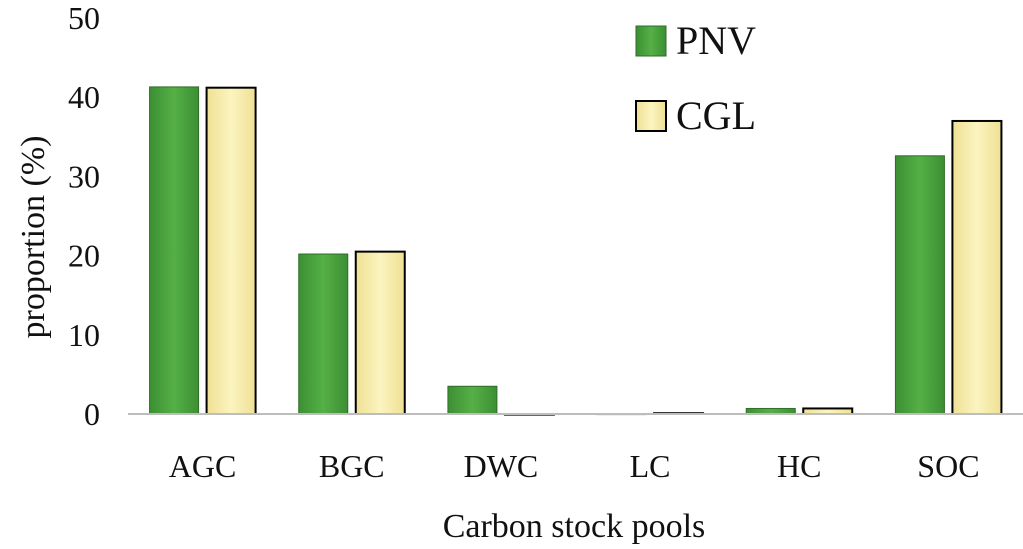 The height and width of the screenshot is (549, 1023). What do you see at coordinates (574, 526) in the screenshot?
I see `x-axis-title: Carbon stock pools` at bounding box center [574, 526].